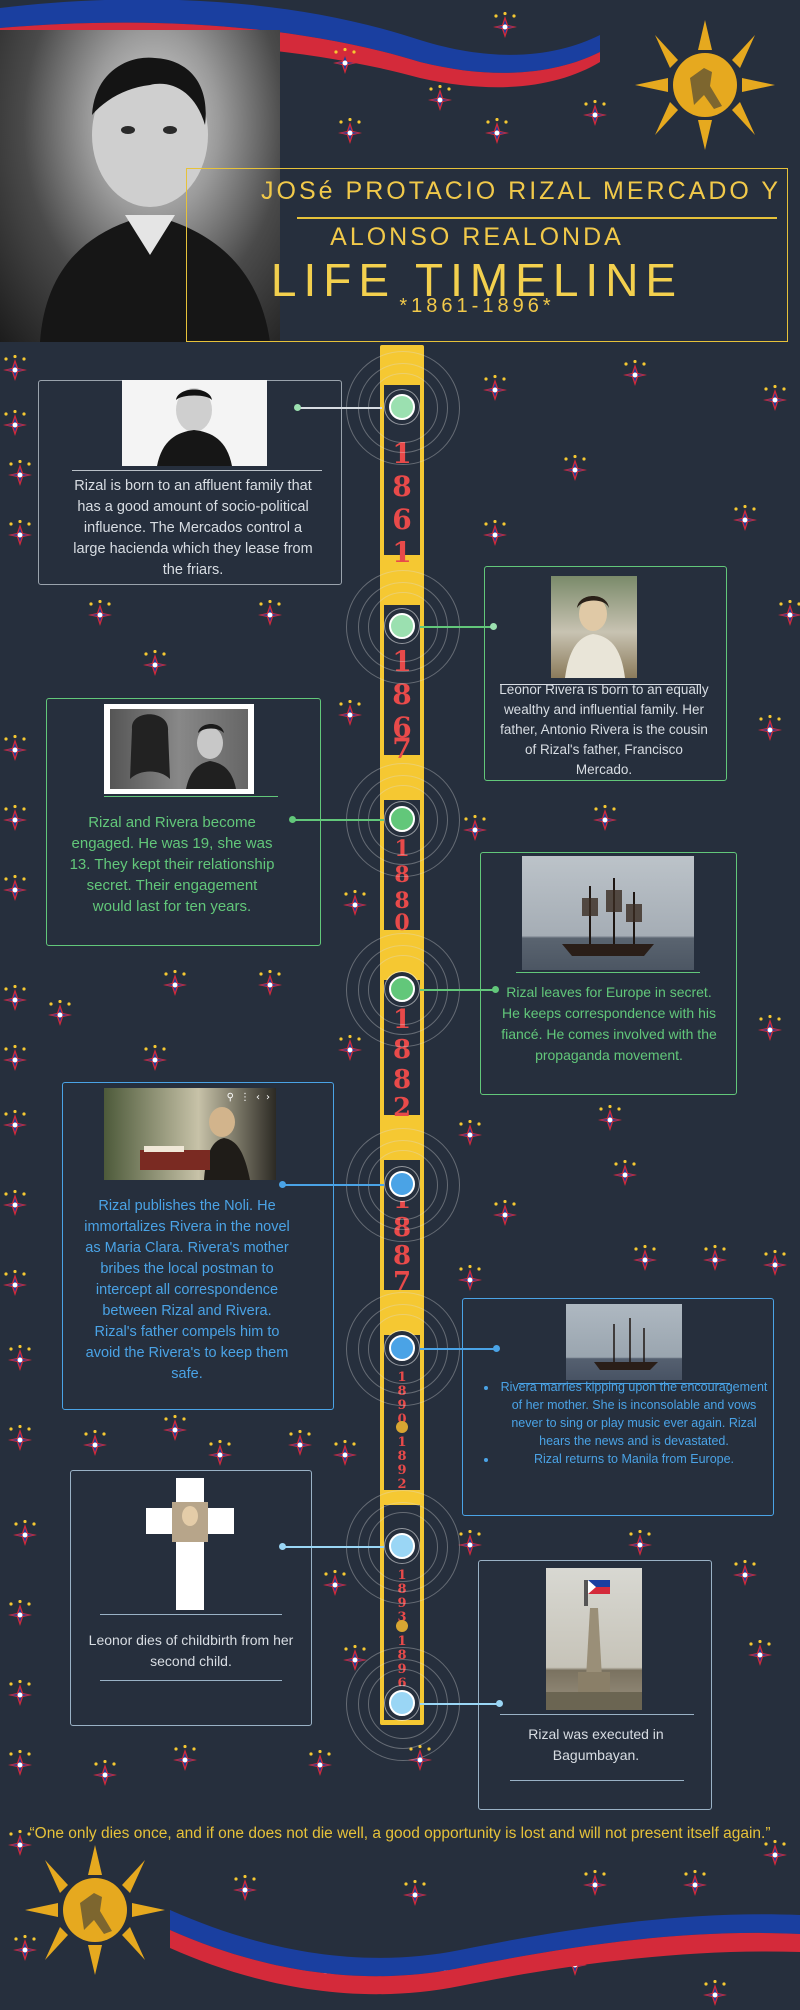 This screenshot has width=800, height=2010. Describe the element at coordinates (402, 1108) in the screenshot. I see `year-digit: 2` at that location.